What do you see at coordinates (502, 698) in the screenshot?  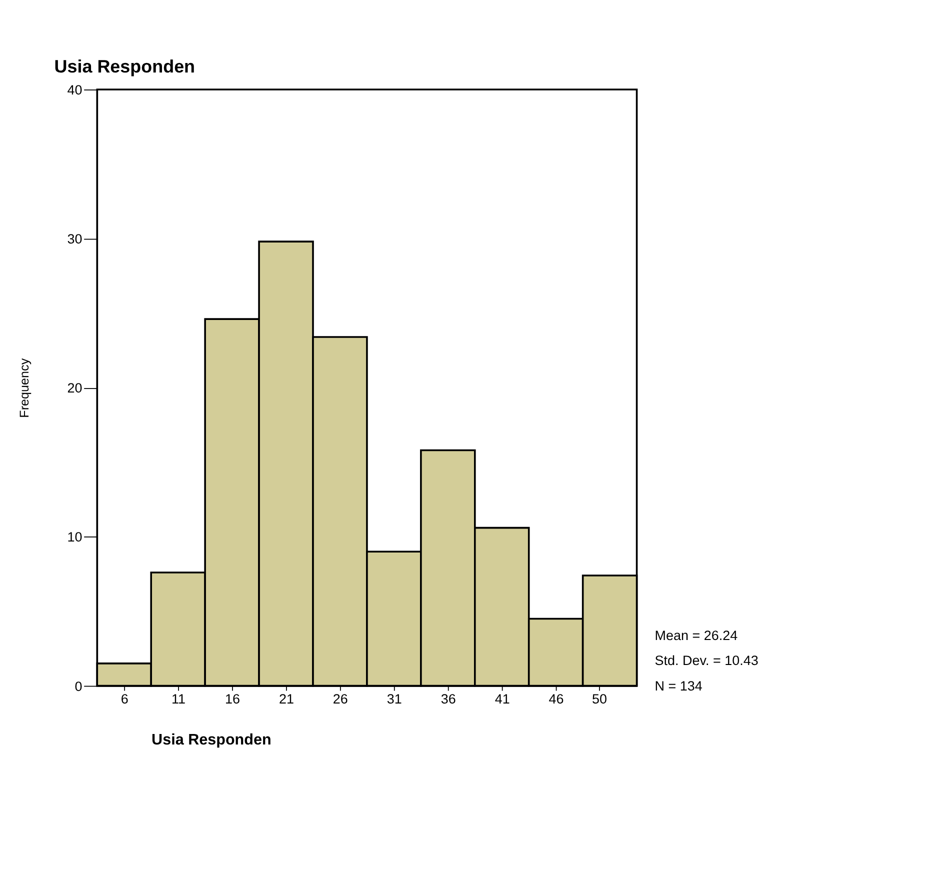 I see `x-tick-label: 41` at bounding box center [502, 698].